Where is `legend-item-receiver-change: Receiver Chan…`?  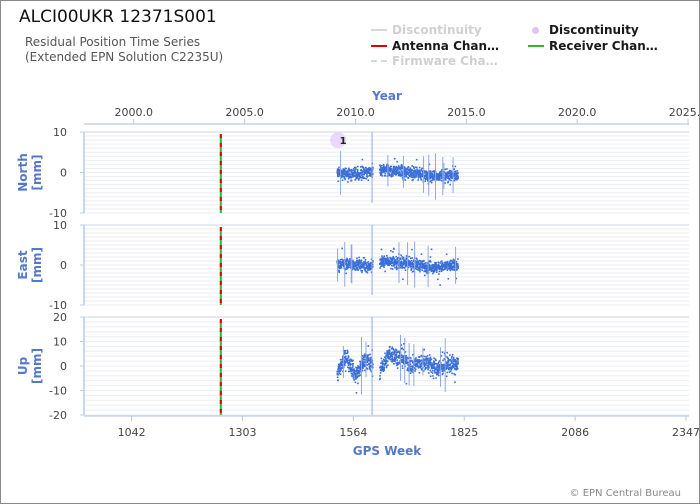
legend-item-receiver-change: Receiver Chan… is located at coordinates (593, 46).